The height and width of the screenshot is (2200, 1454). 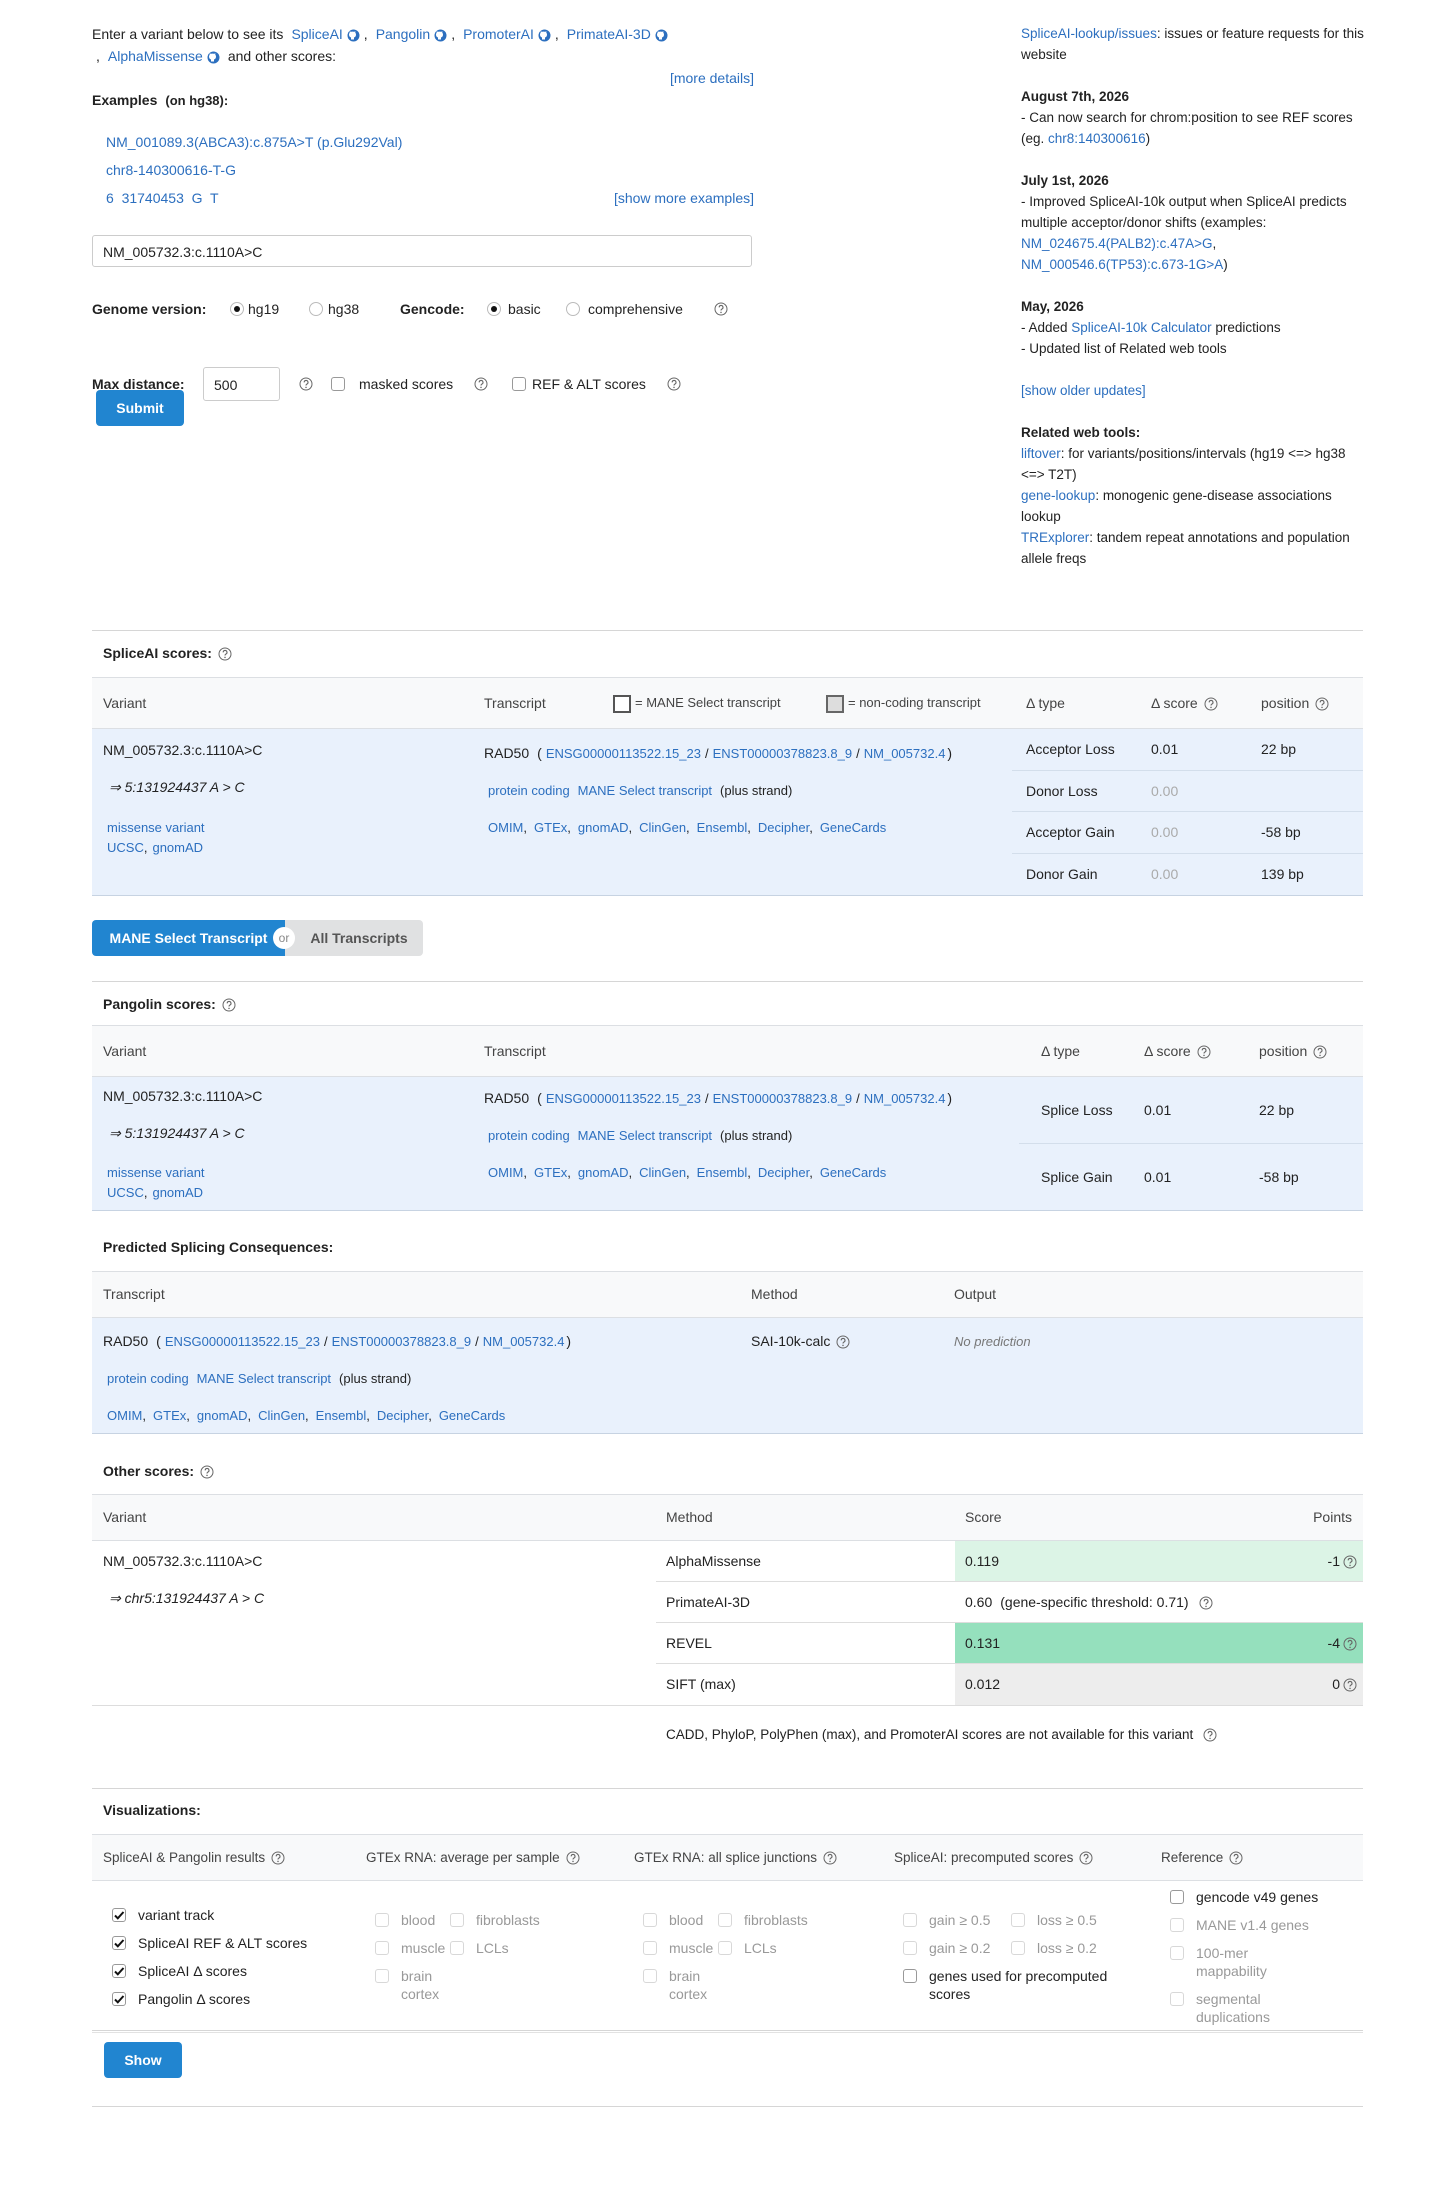 I want to click on tool-link: SpliceAI, so click(x=317, y=34).